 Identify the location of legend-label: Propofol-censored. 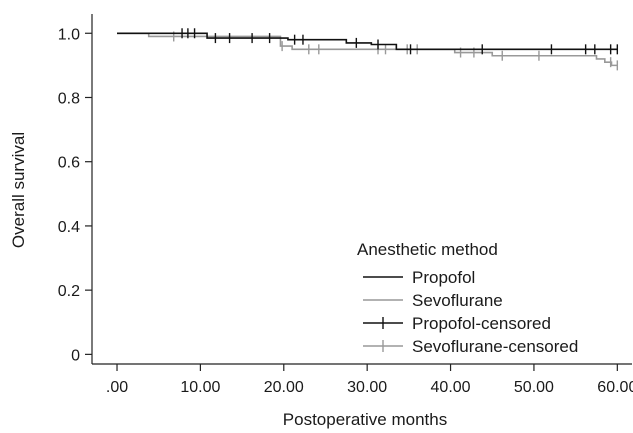
(481, 323).